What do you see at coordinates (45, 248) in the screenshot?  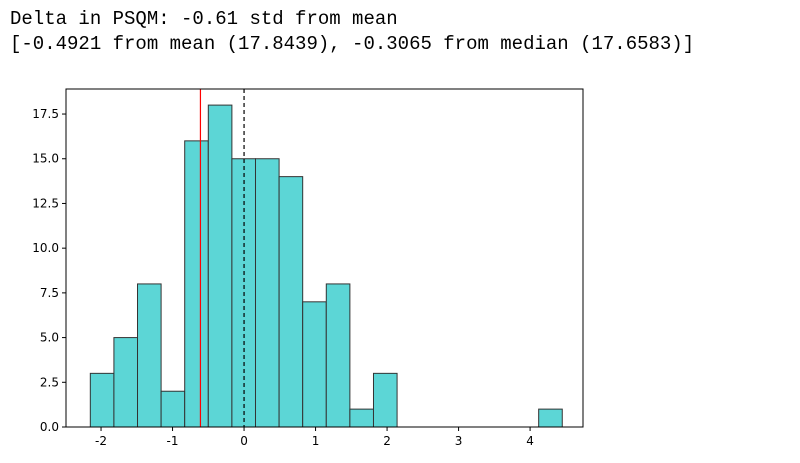 I see `y-tick-label: 10.0` at bounding box center [45, 248].